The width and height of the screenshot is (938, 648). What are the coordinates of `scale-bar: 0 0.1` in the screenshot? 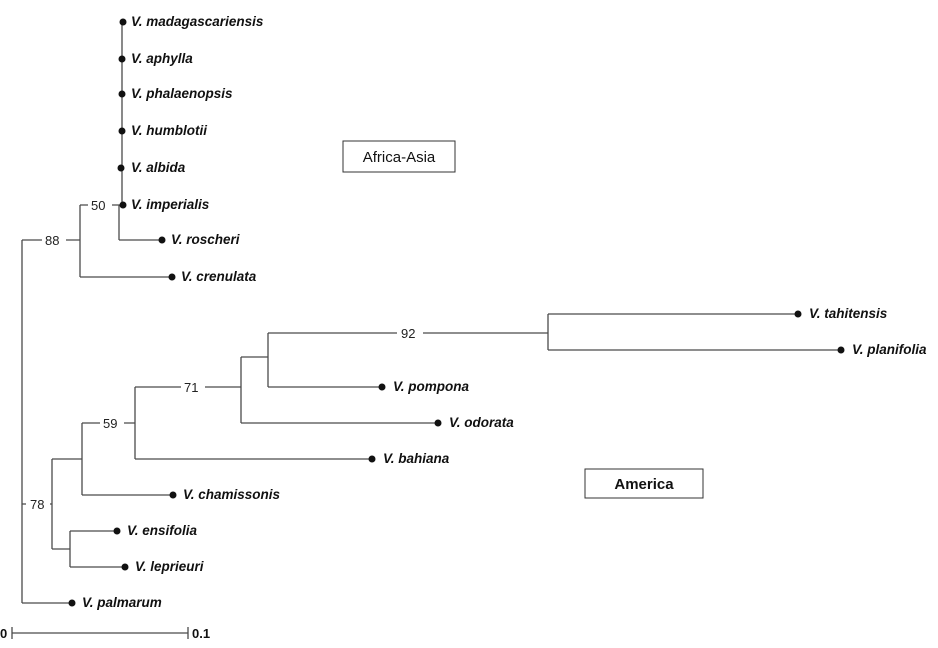 It's located at (105, 633).